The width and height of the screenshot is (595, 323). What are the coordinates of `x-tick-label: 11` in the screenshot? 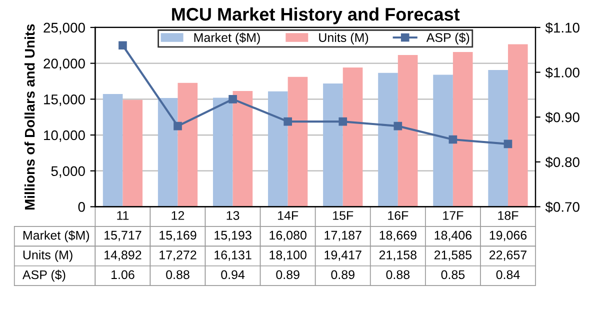 It's located at (123, 215).